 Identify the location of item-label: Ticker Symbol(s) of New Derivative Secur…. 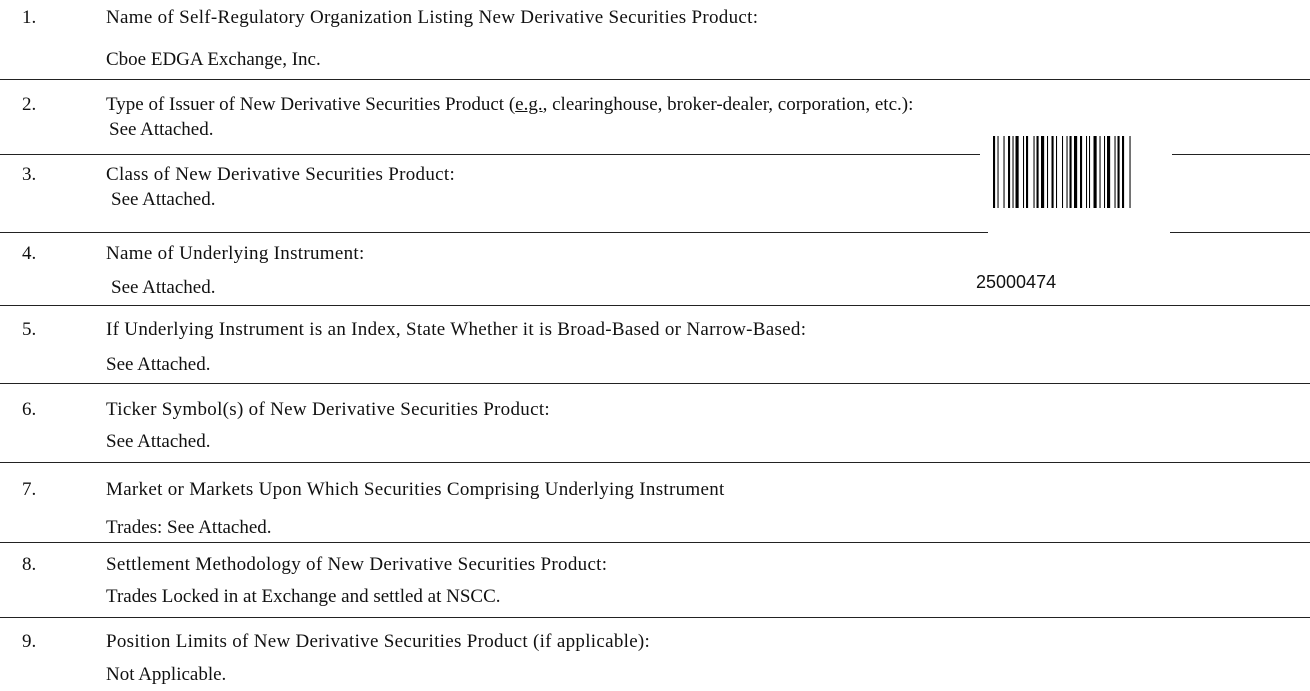
(328, 409).